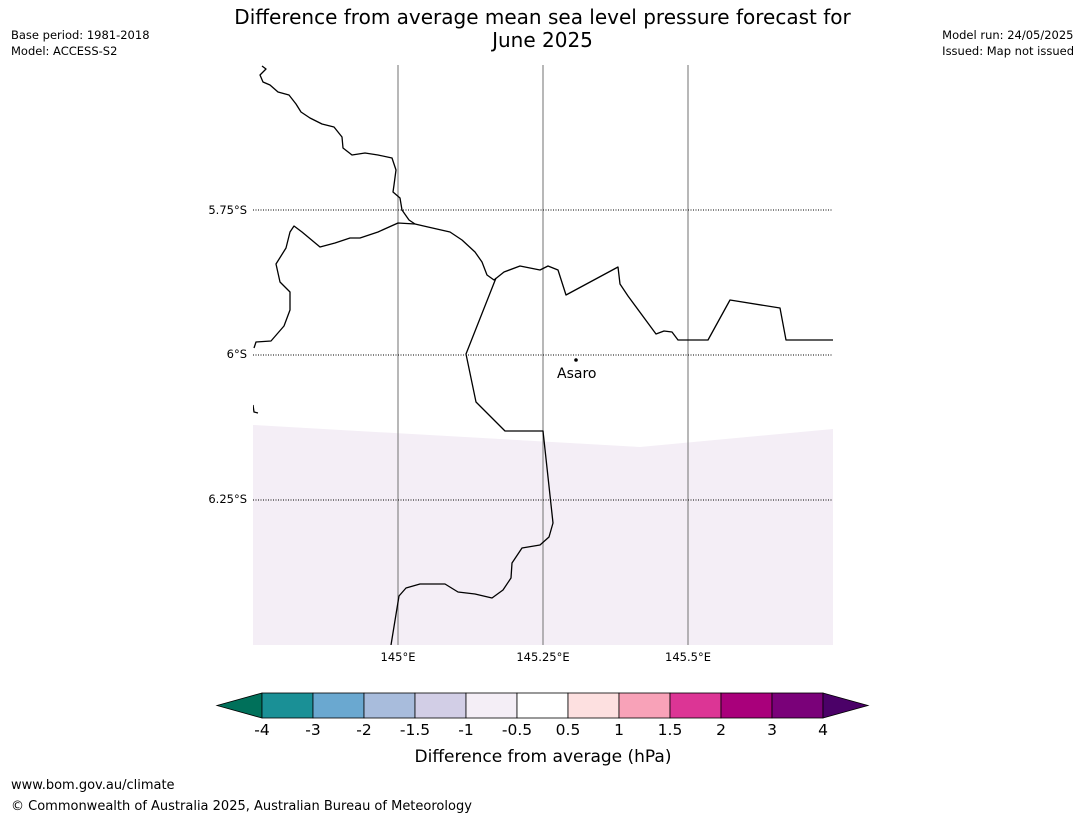 The height and width of the screenshot is (817, 1085). I want to click on colorbar-tick-label: -4, so click(261, 730).